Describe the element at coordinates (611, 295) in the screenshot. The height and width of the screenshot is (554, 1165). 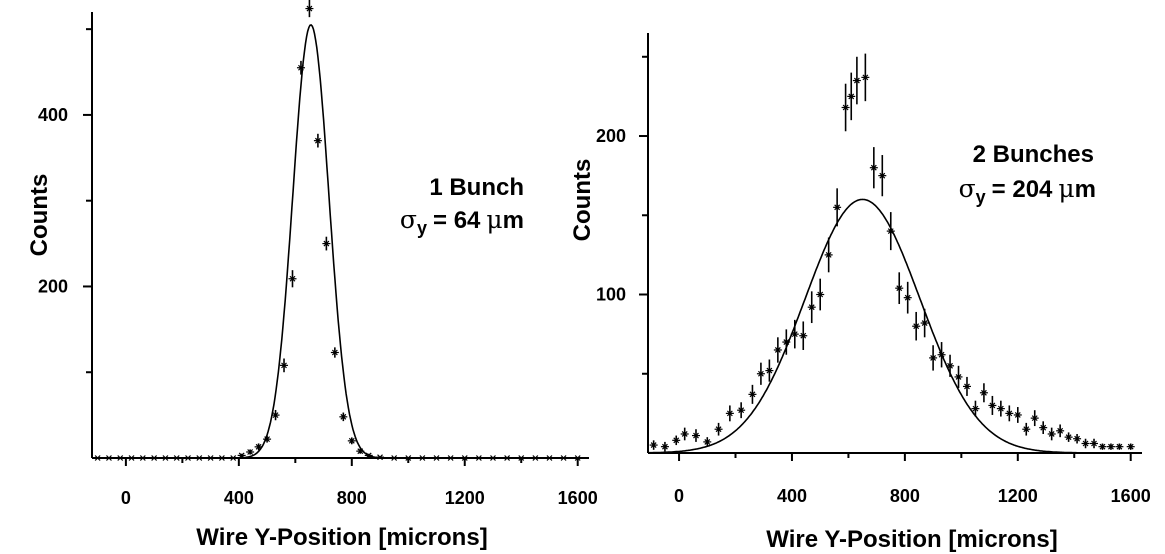
I see `right-y-tick-label: 100` at that location.